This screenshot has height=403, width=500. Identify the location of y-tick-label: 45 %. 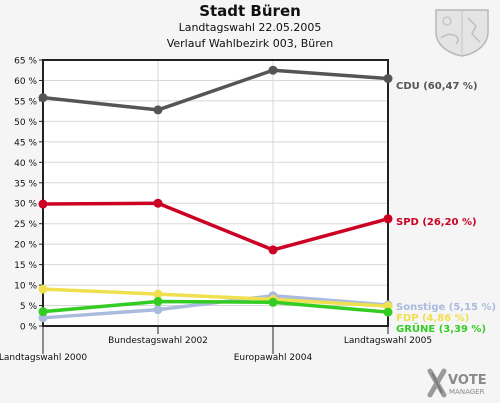
(25, 143).